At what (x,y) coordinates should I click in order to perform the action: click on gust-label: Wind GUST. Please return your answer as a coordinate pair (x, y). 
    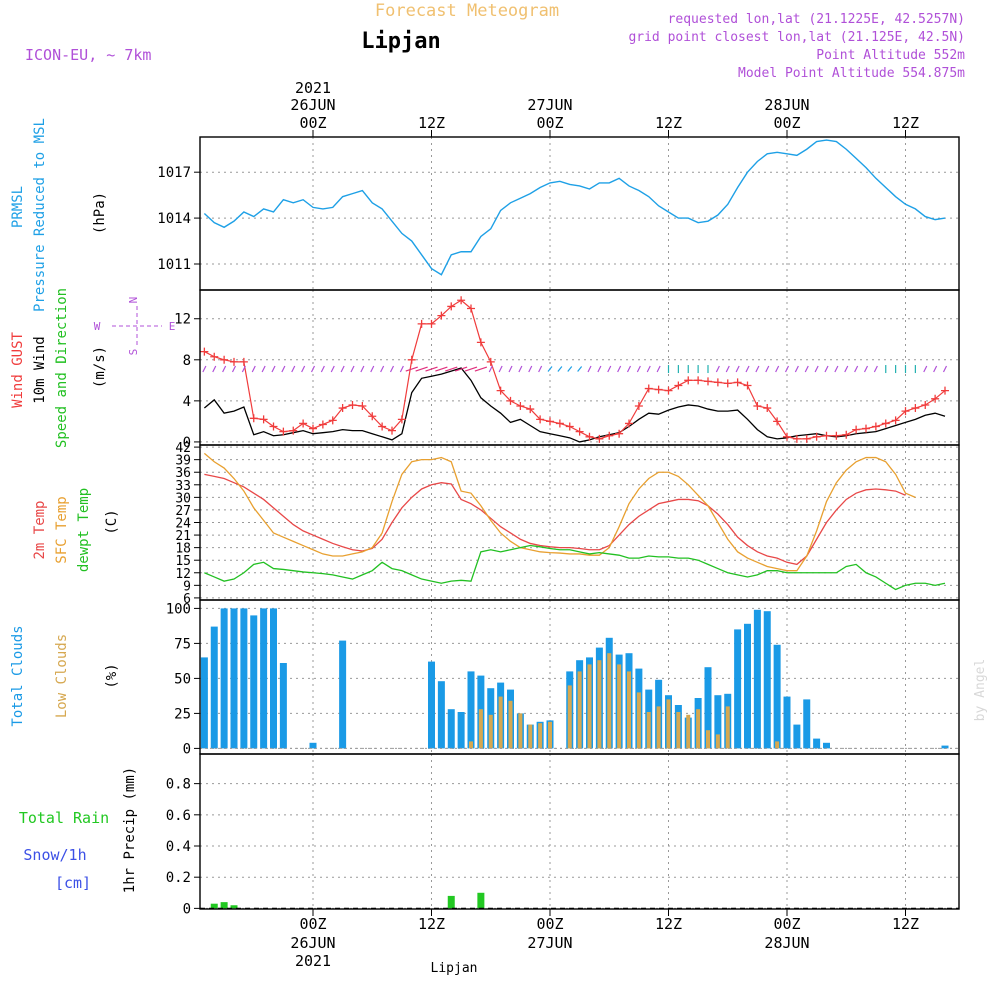
    Looking at the image, I should click on (18, 370).